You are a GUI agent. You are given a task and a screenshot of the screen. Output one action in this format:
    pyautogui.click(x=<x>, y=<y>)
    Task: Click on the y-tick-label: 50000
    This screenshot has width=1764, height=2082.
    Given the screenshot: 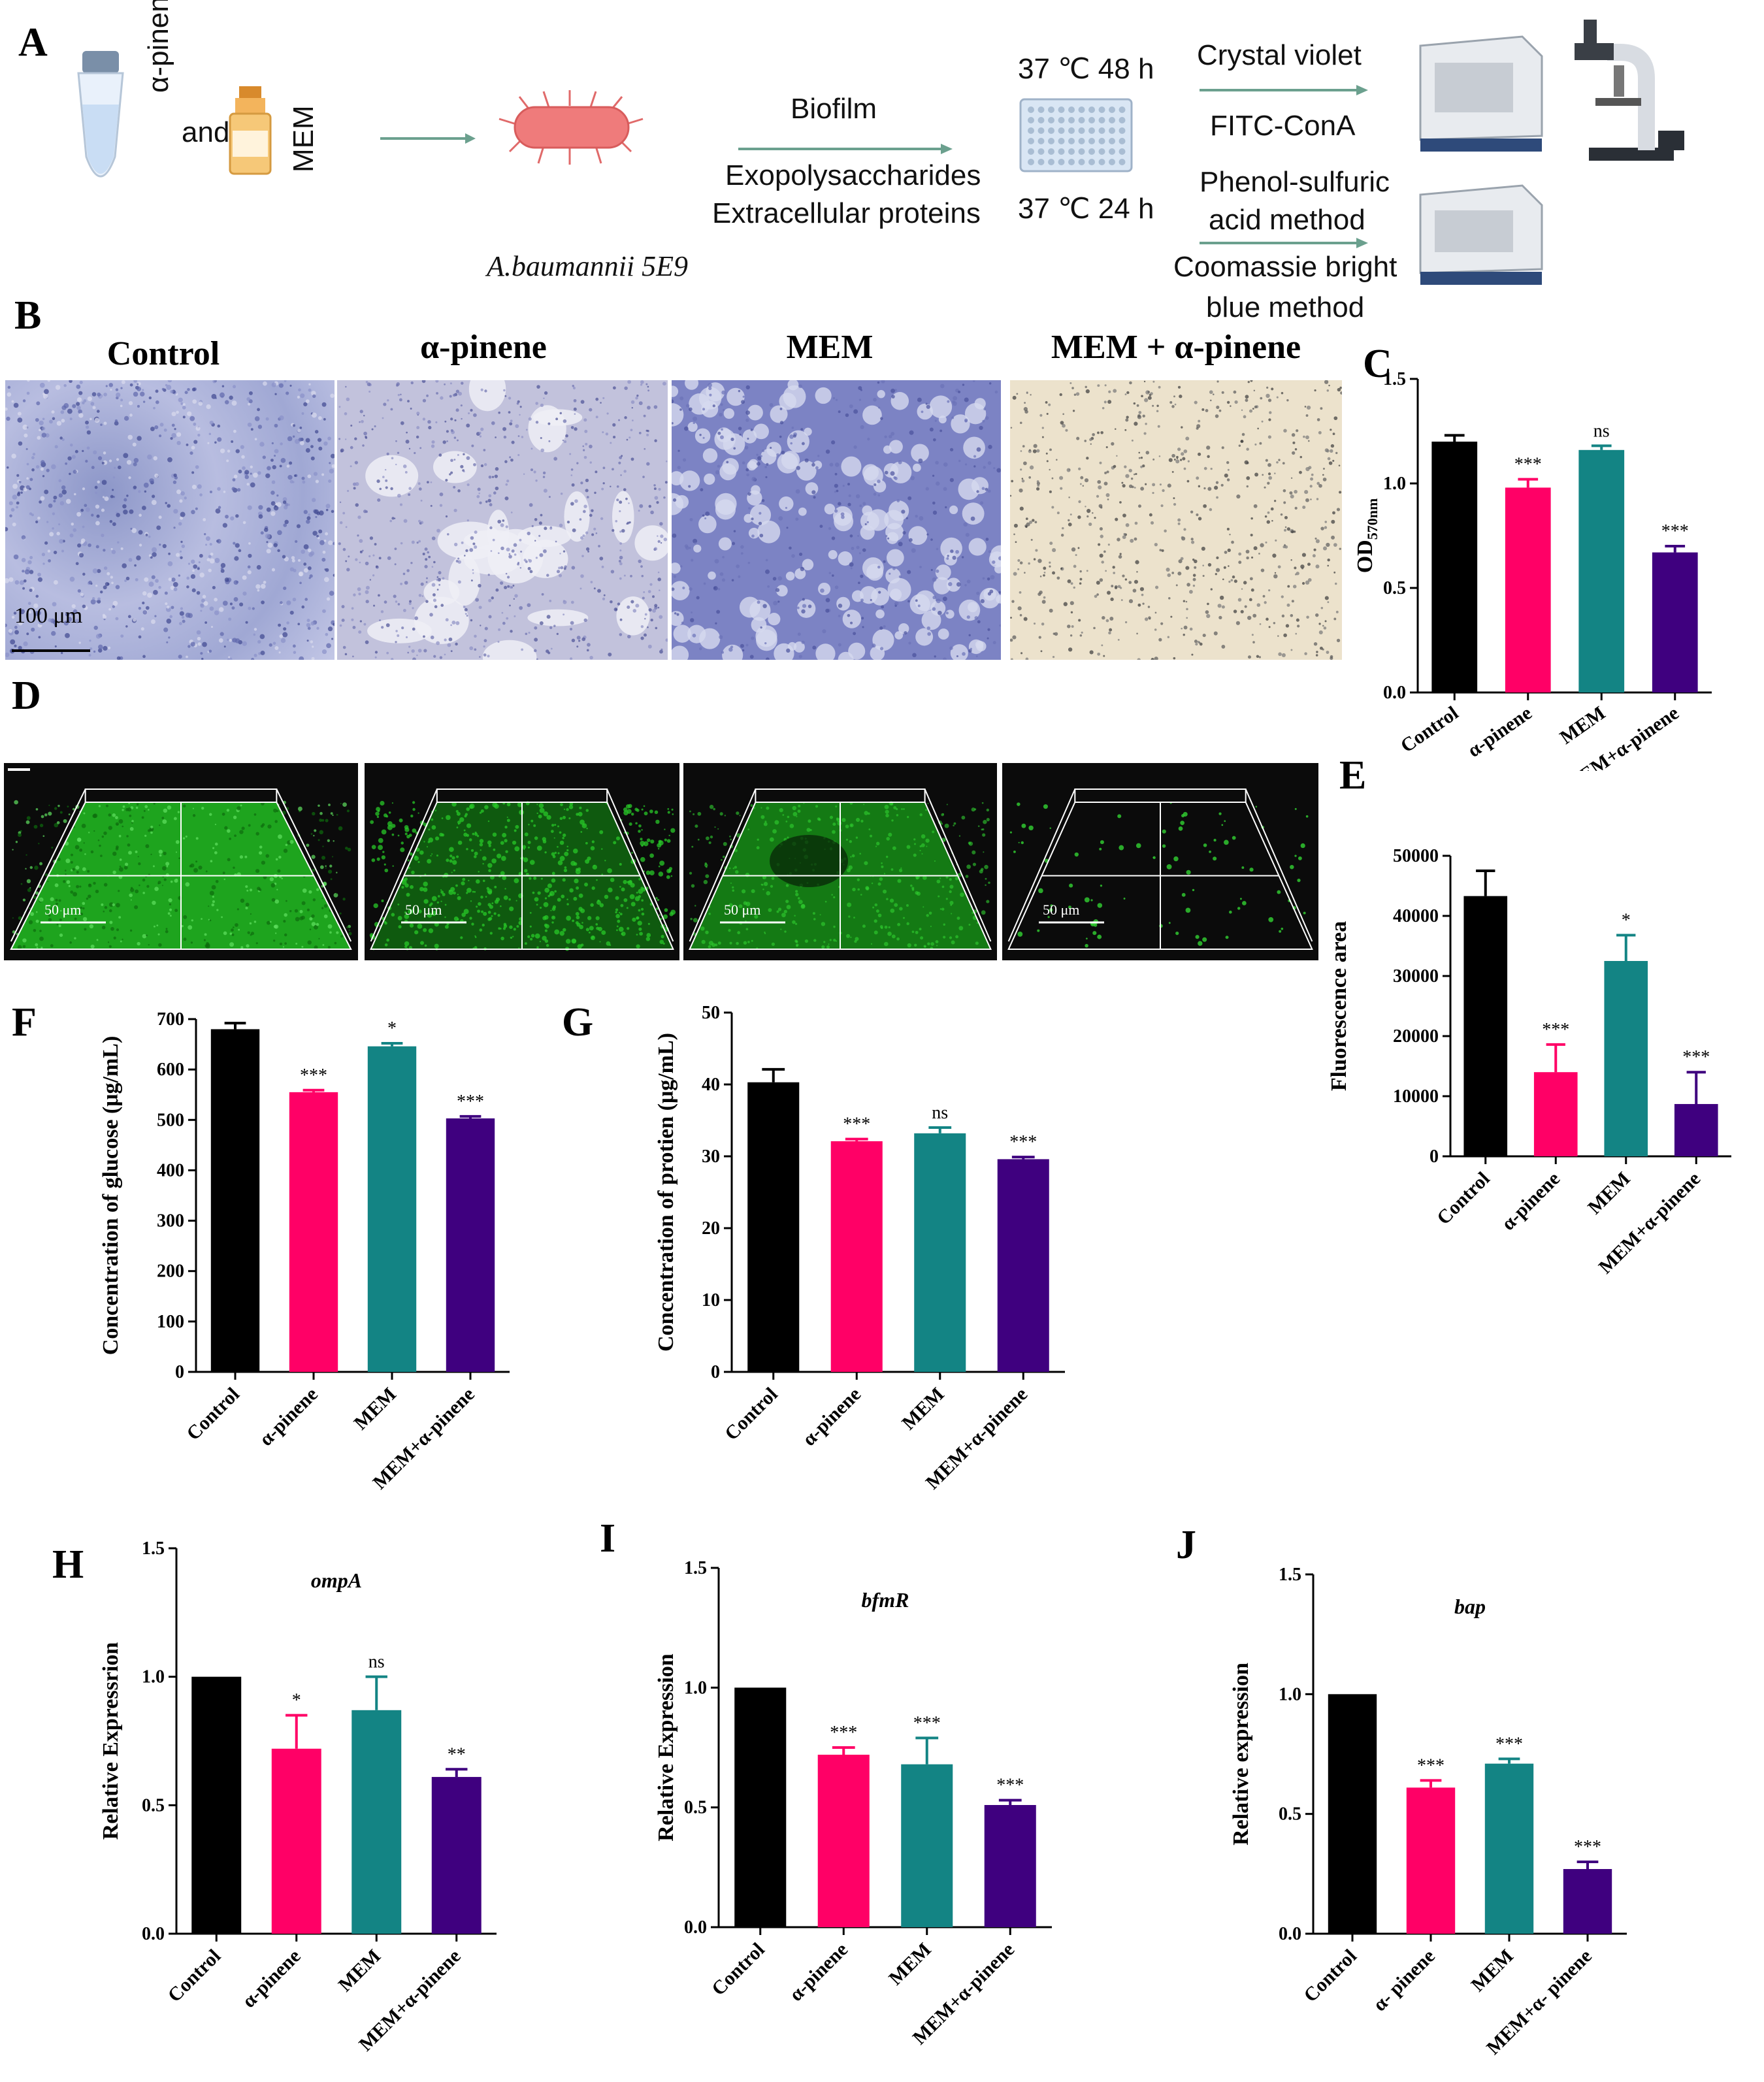 What is the action you would take?
    pyautogui.click(x=1416, y=856)
    